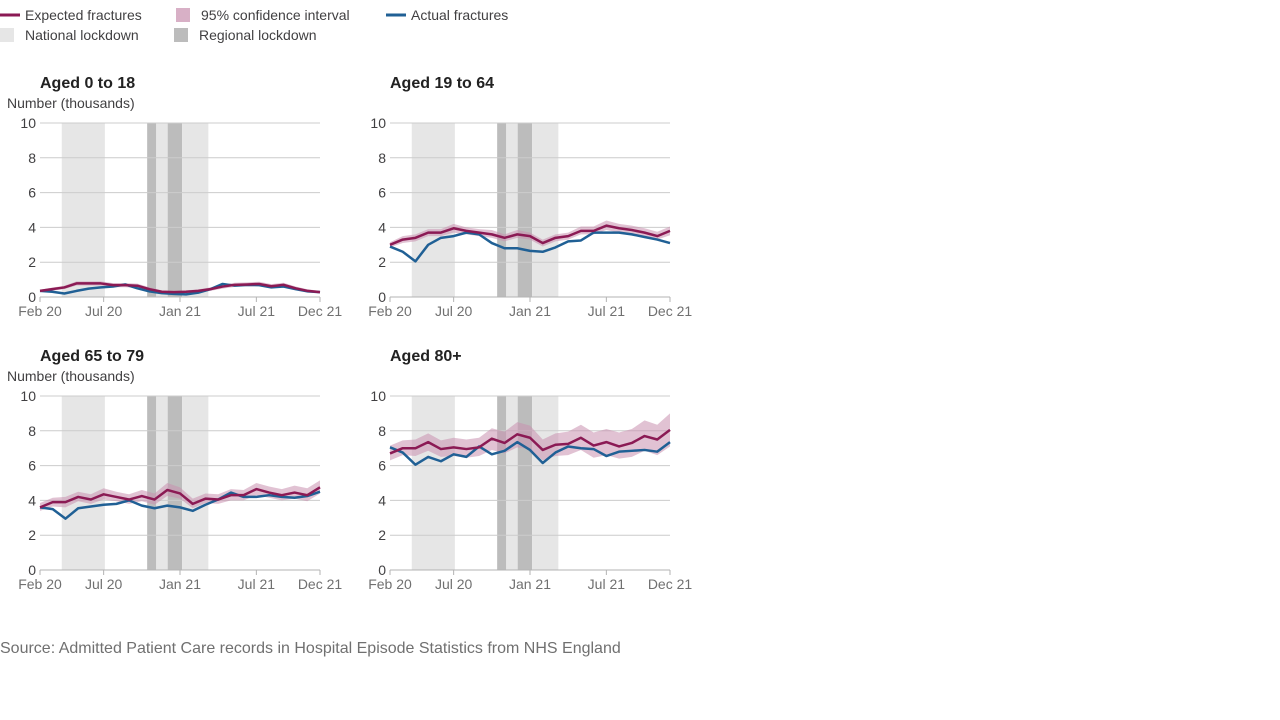  I want to click on legend-swatch-ci, so click(183, 15).